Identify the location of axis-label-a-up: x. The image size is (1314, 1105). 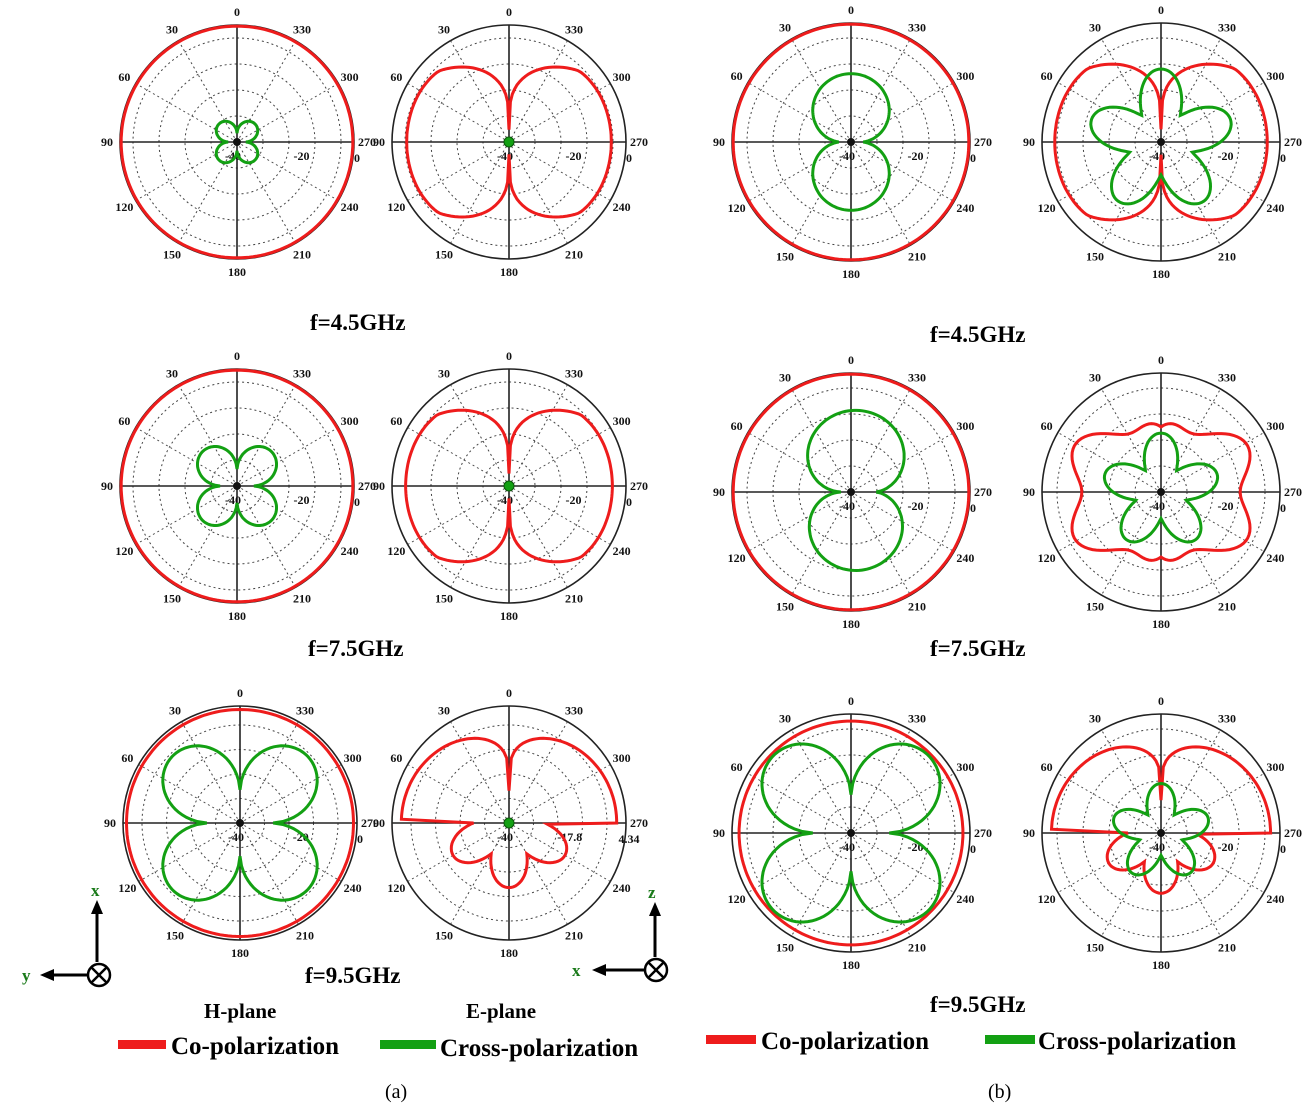
(95, 890).